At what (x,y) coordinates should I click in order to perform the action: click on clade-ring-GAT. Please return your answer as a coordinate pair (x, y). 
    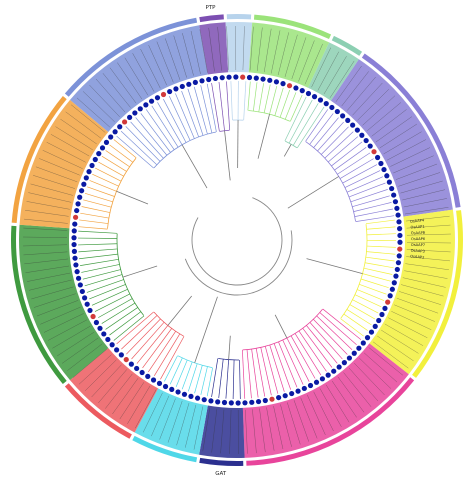
    Looking at the image, I should click on (221, 462).